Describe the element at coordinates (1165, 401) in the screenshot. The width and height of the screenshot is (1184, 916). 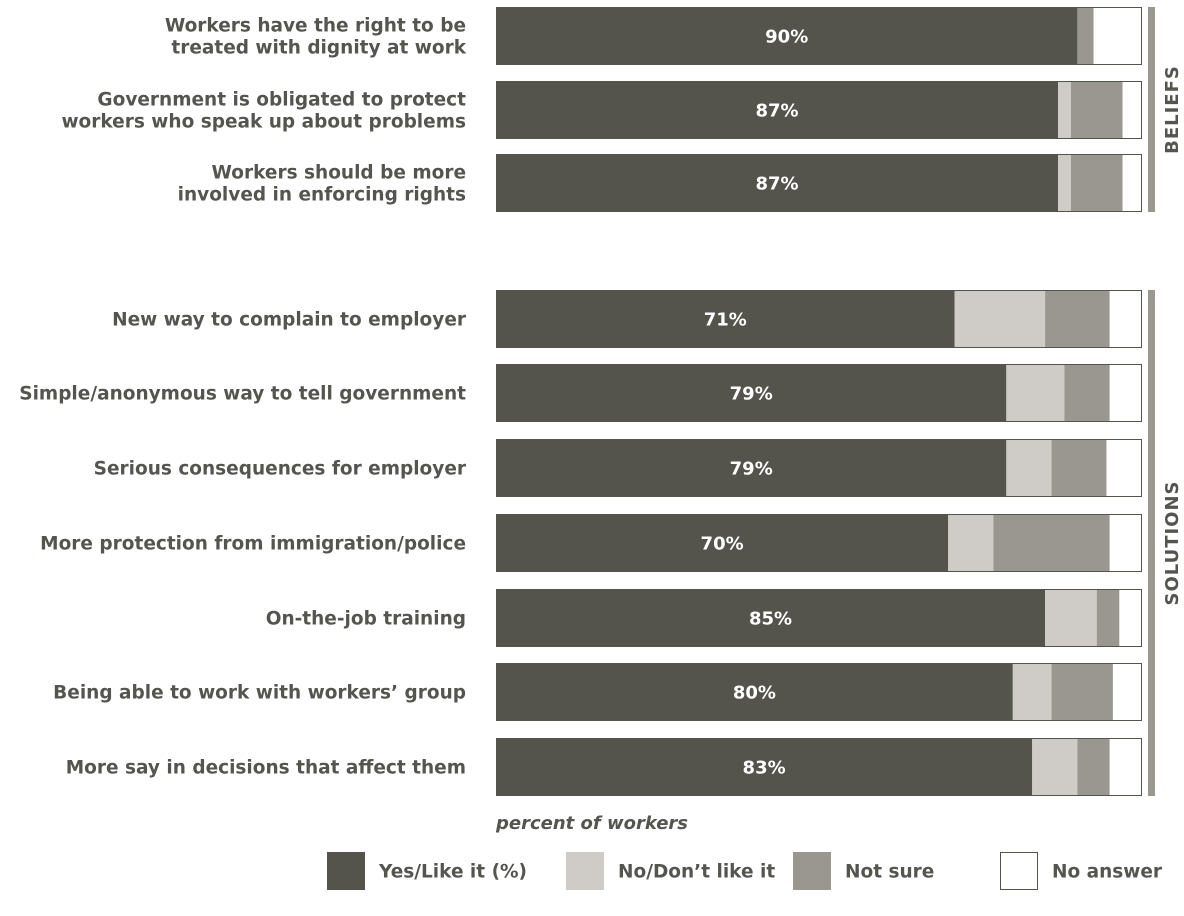
I see `group-brackets: BELIEFS SOLUTIONS` at that location.